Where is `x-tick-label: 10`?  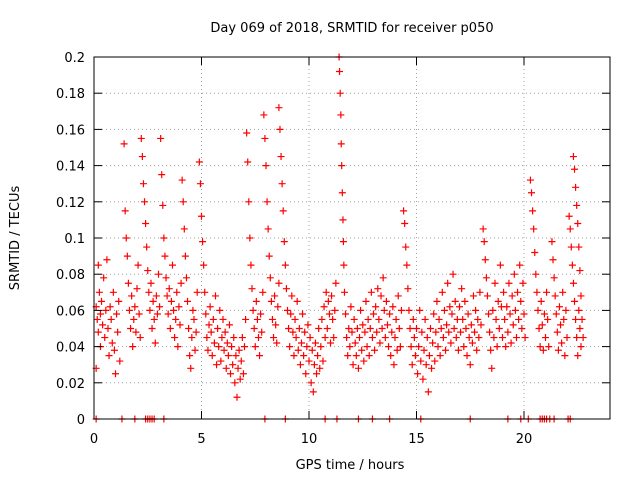
x-tick-label: 10 is located at coordinates (309, 439).